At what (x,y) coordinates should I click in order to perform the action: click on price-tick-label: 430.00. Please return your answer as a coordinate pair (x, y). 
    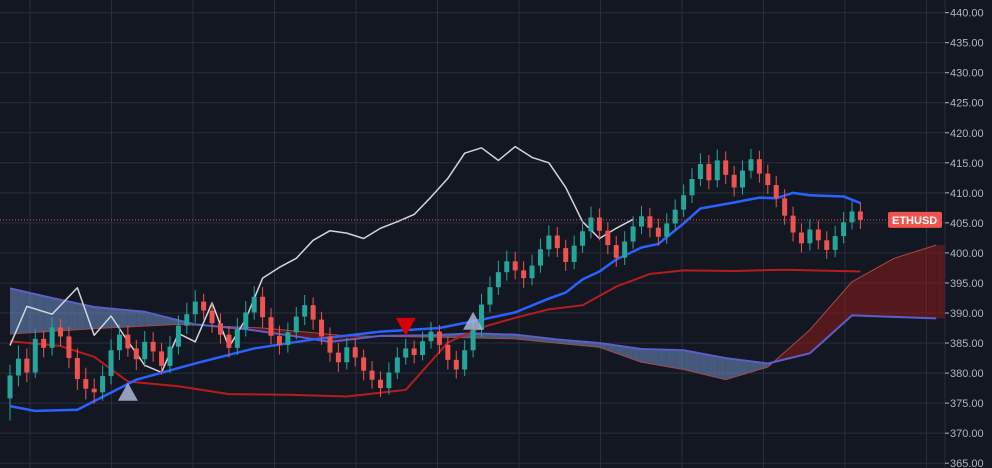
    Looking at the image, I should click on (967, 74).